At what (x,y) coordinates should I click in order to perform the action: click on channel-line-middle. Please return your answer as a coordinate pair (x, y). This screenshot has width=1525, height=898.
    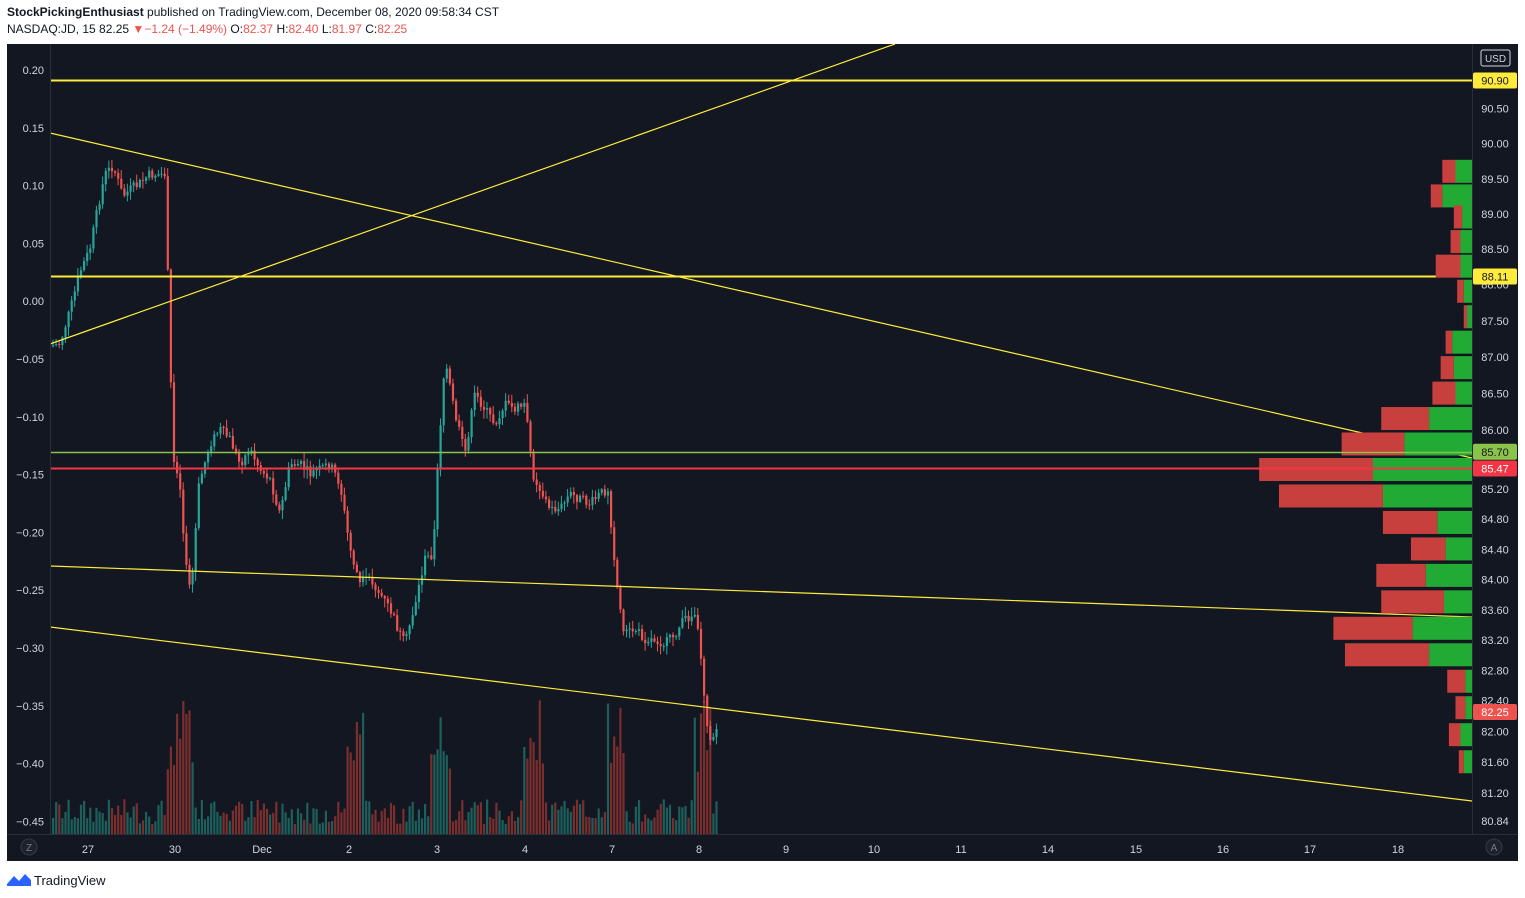
    Looking at the image, I should click on (761, 591).